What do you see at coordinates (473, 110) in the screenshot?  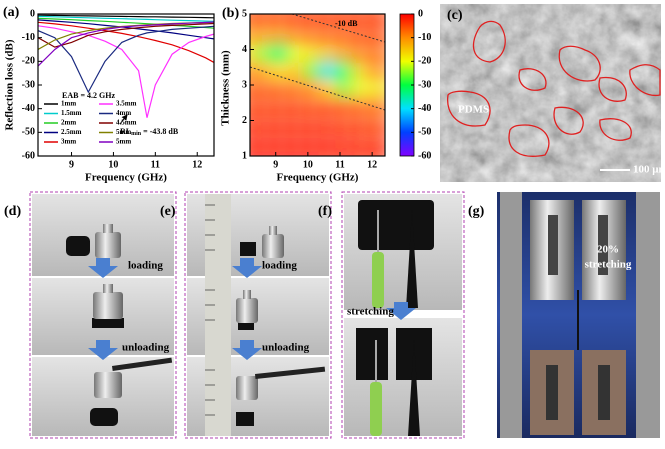 I see `region-label: PDMS` at bounding box center [473, 110].